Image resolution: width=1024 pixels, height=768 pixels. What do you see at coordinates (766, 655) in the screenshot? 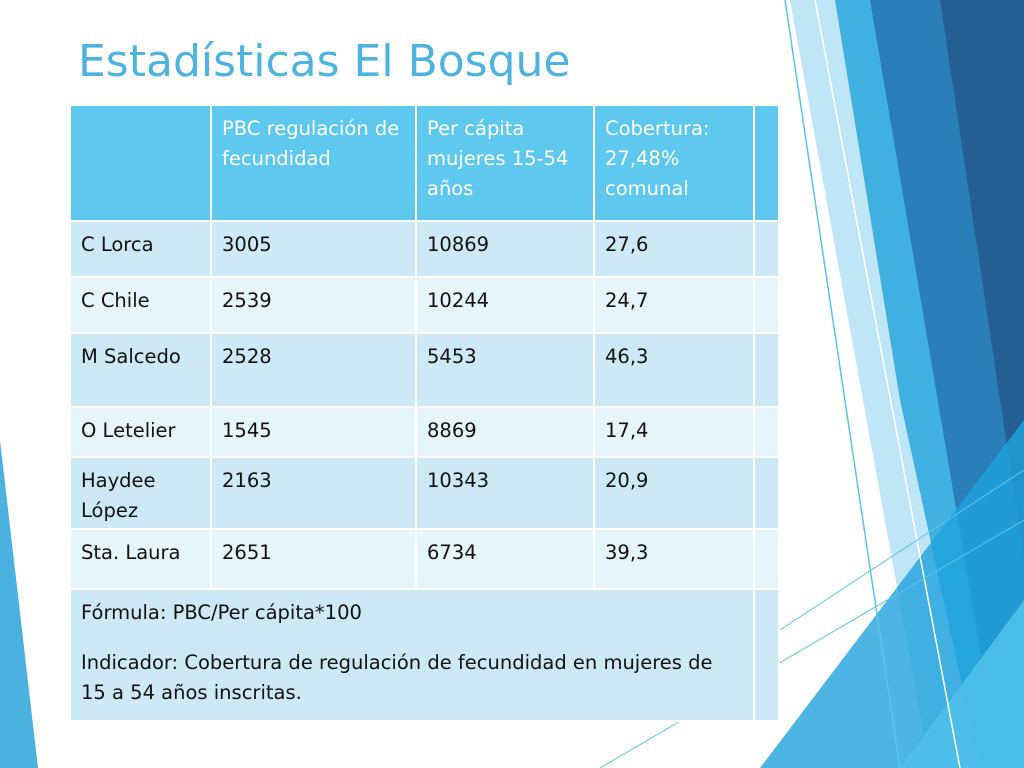
I see `footer-cell` at bounding box center [766, 655].